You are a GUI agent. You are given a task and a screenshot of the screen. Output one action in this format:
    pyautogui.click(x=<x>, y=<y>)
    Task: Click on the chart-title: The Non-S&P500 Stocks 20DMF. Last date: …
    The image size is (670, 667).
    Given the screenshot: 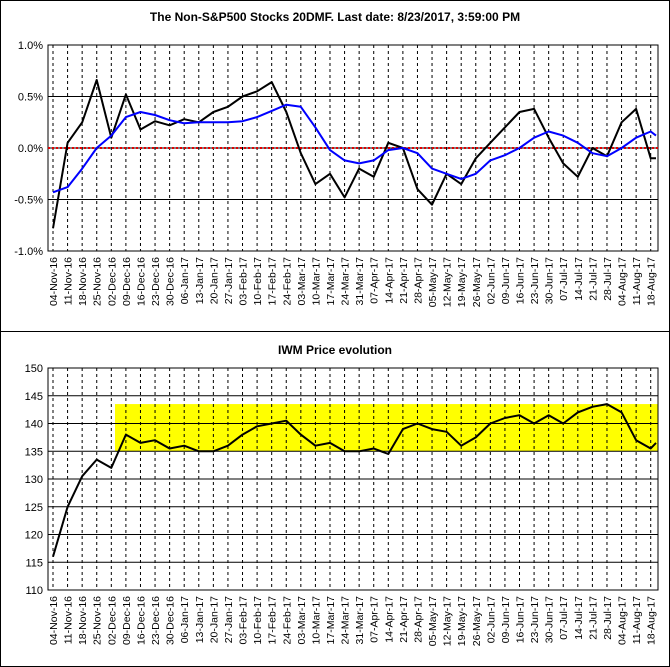 What is the action you would take?
    pyautogui.click(x=335, y=17)
    